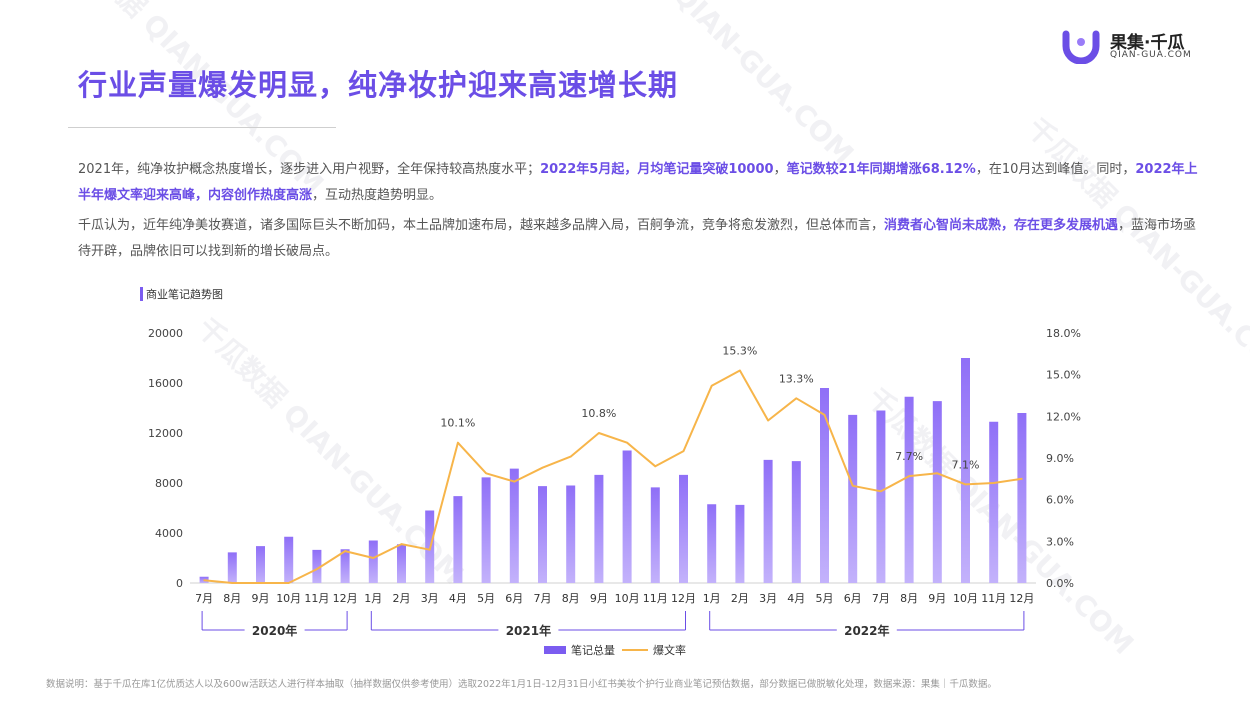  I want to click on y-left-tick-label: 12000, so click(165, 433).